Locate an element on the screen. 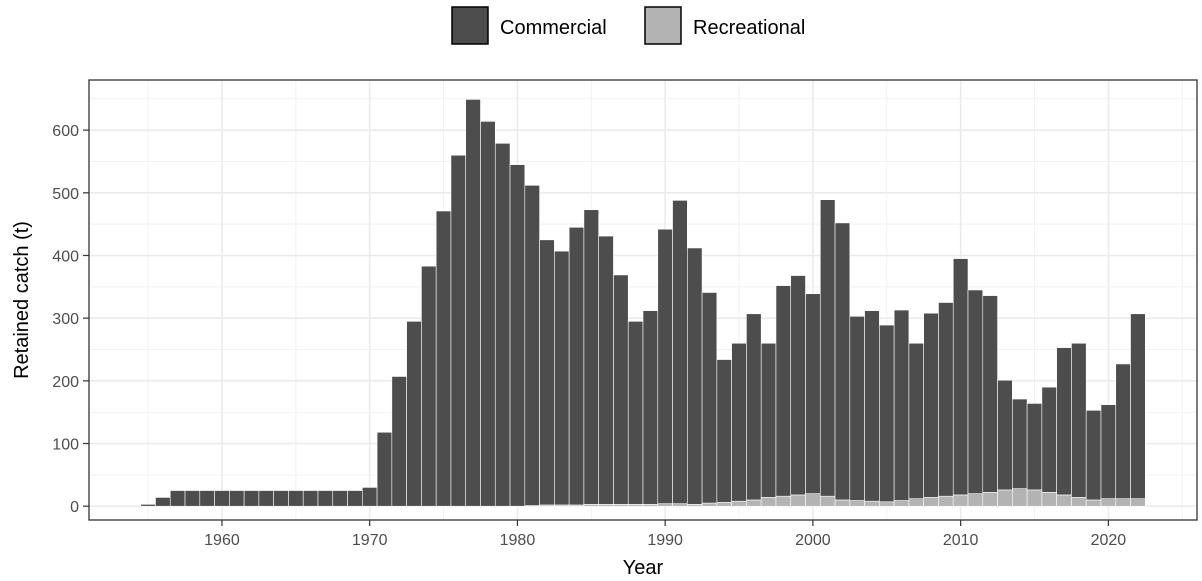 The width and height of the screenshot is (1202, 581). y-axis-title: Retained catch (t) is located at coordinates (22, 300).